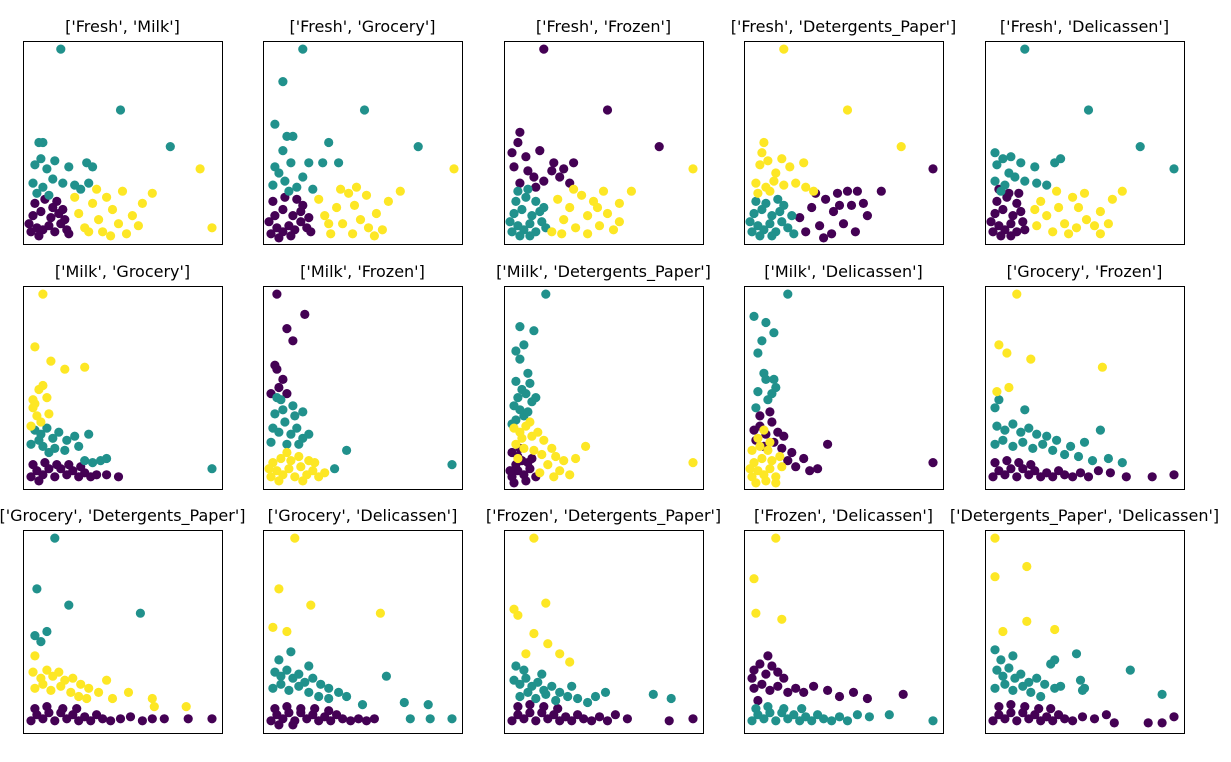 The image size is (1231, 762). What do you see at coordinates (363, 632) in the screenshot?
I see `plot-area` at bounding box center [363, 632].